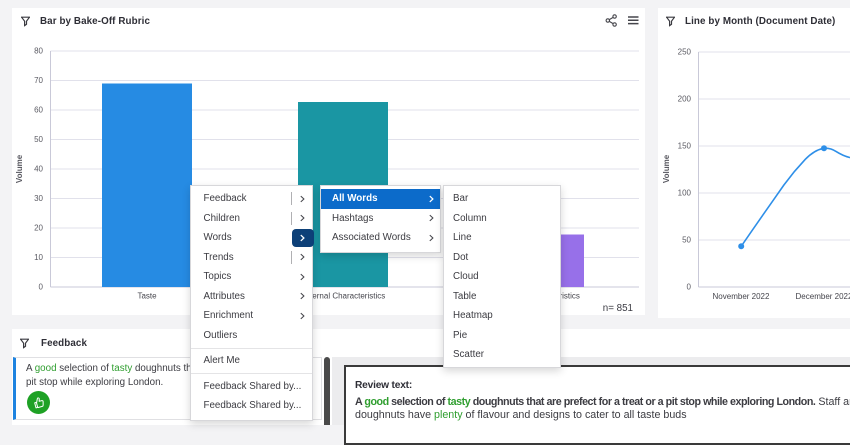 The image size is (850, 445). What do you see at coordinates (618, 308) in the screenshot?
I see `svg-text: n= 851` at bounding box center [618, 308].